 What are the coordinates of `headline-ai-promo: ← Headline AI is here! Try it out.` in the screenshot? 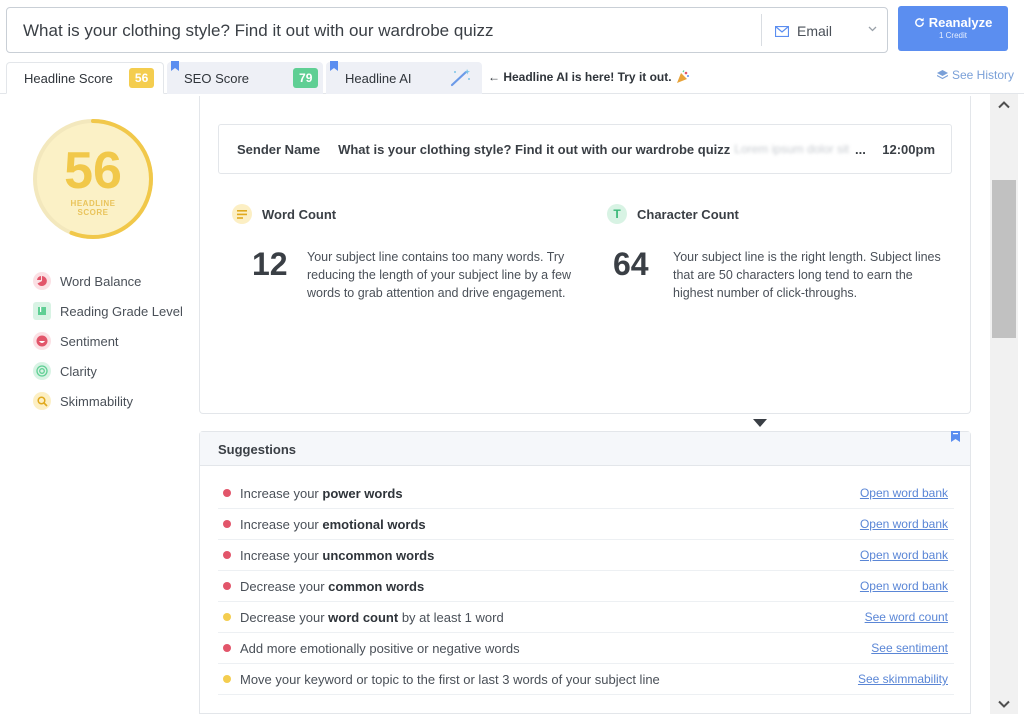 It's located at (589, 77).